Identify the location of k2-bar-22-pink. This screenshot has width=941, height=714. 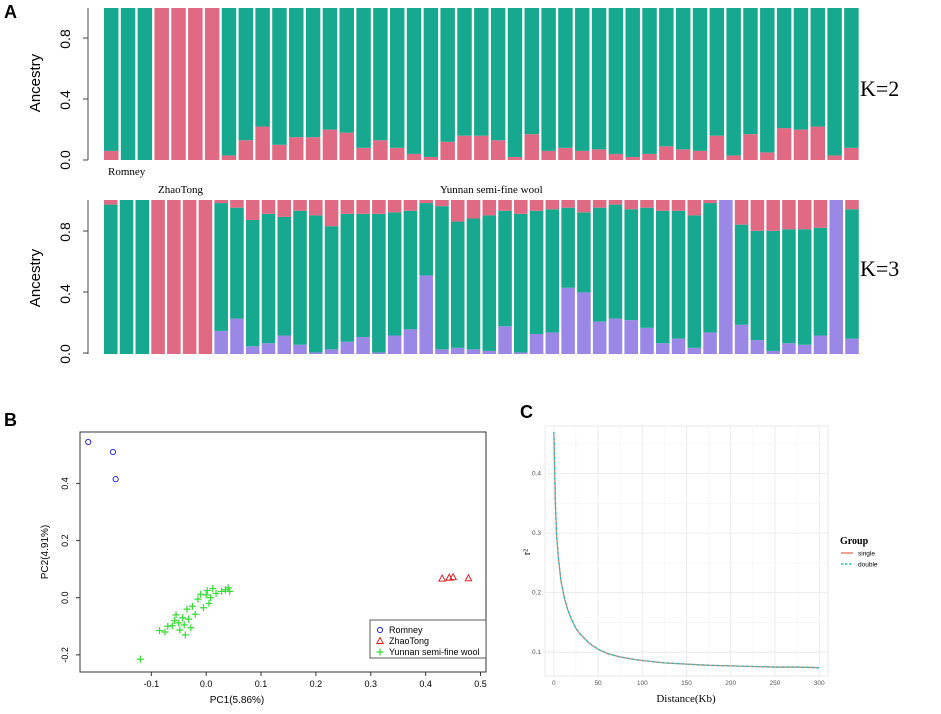
(464, 147).